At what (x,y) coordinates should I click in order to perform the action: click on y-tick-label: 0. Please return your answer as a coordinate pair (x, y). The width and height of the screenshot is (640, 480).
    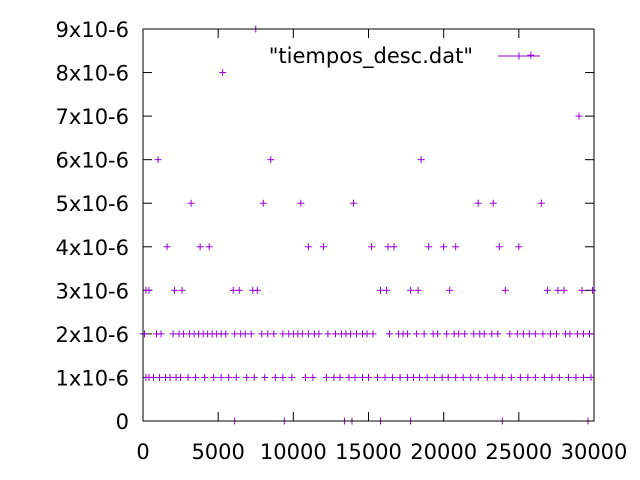
    Looking at the image, I should click on (122, 422).